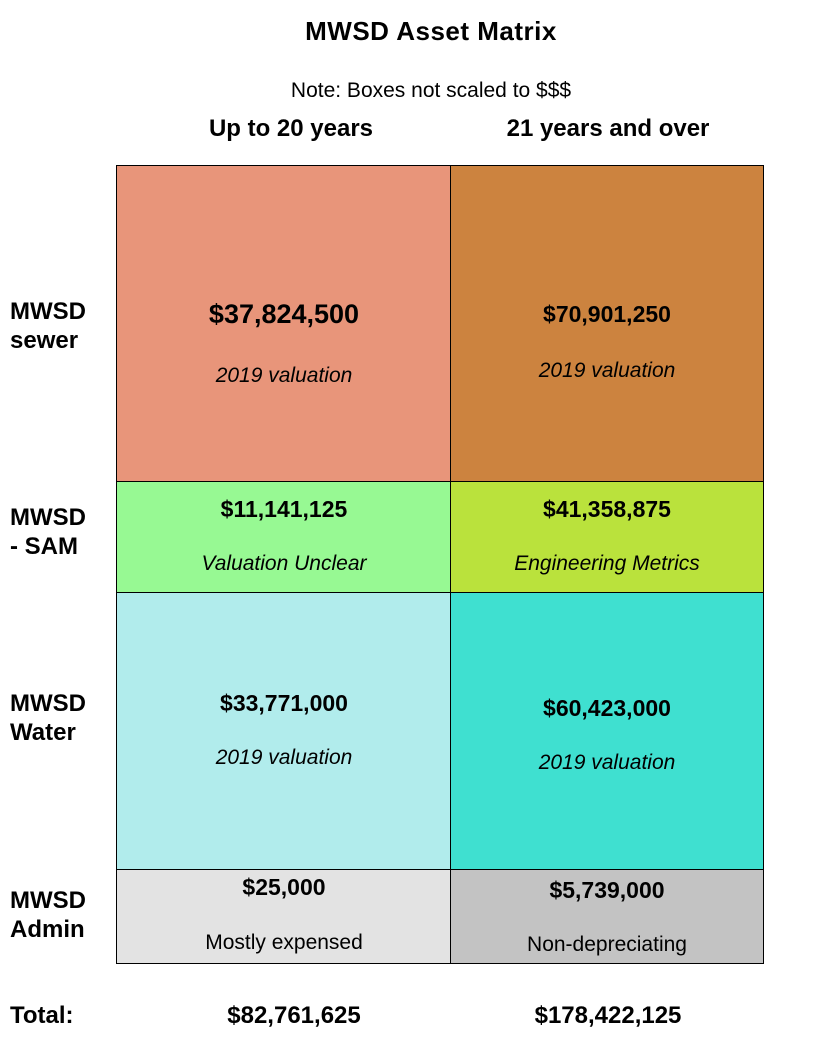 The height and width of the screenshot is (1056, 816). What do you see at coordinates (44, 340) in the screenshot?
I see `row-label-line2: sewer` at bounding box center [44, 340].